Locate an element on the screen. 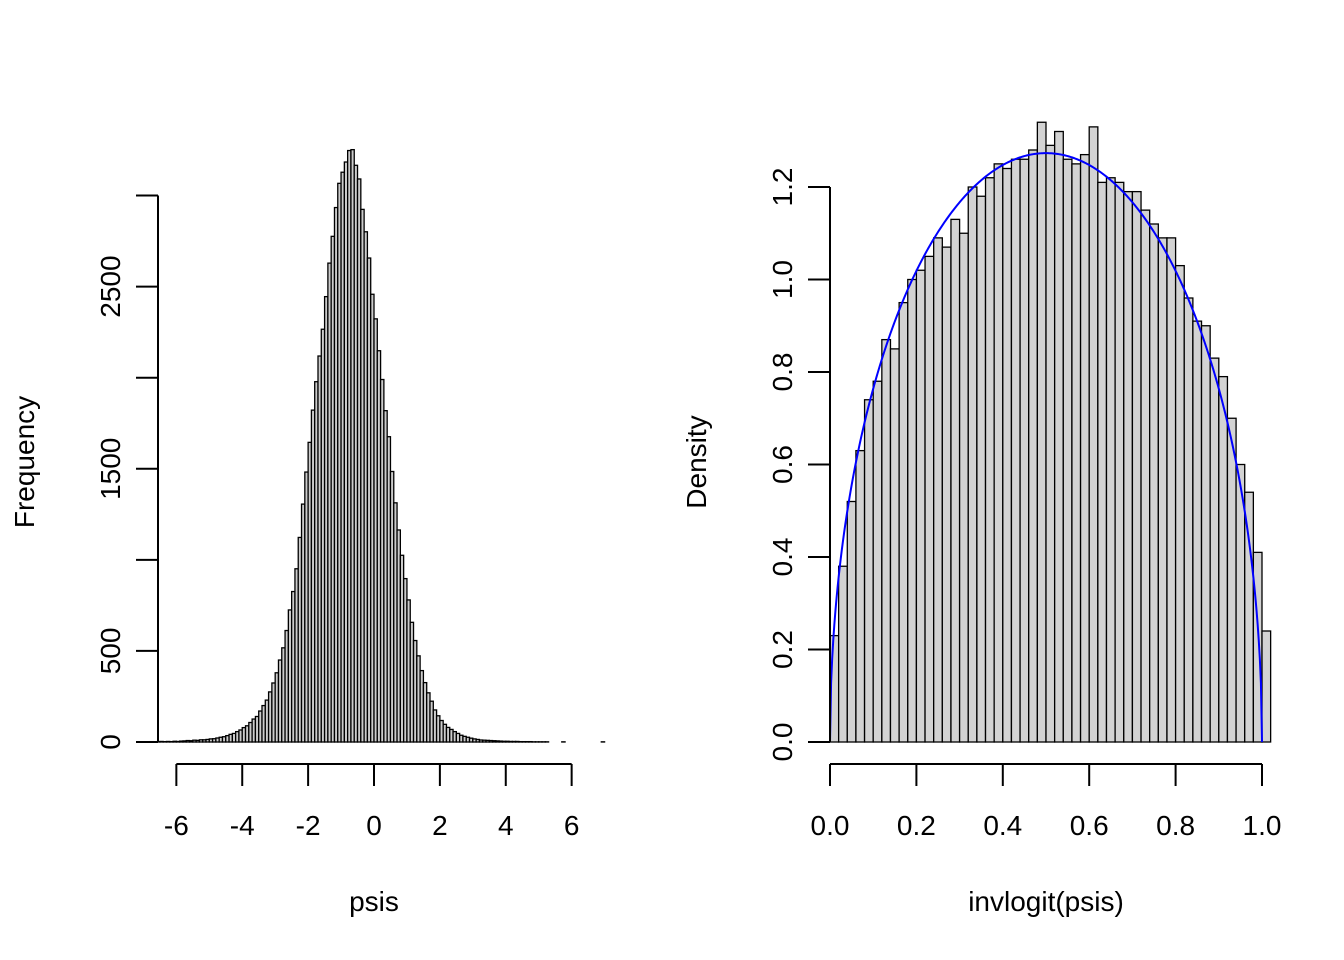  x-tick-label: 1.0 is located at coordinates (1262, 825).